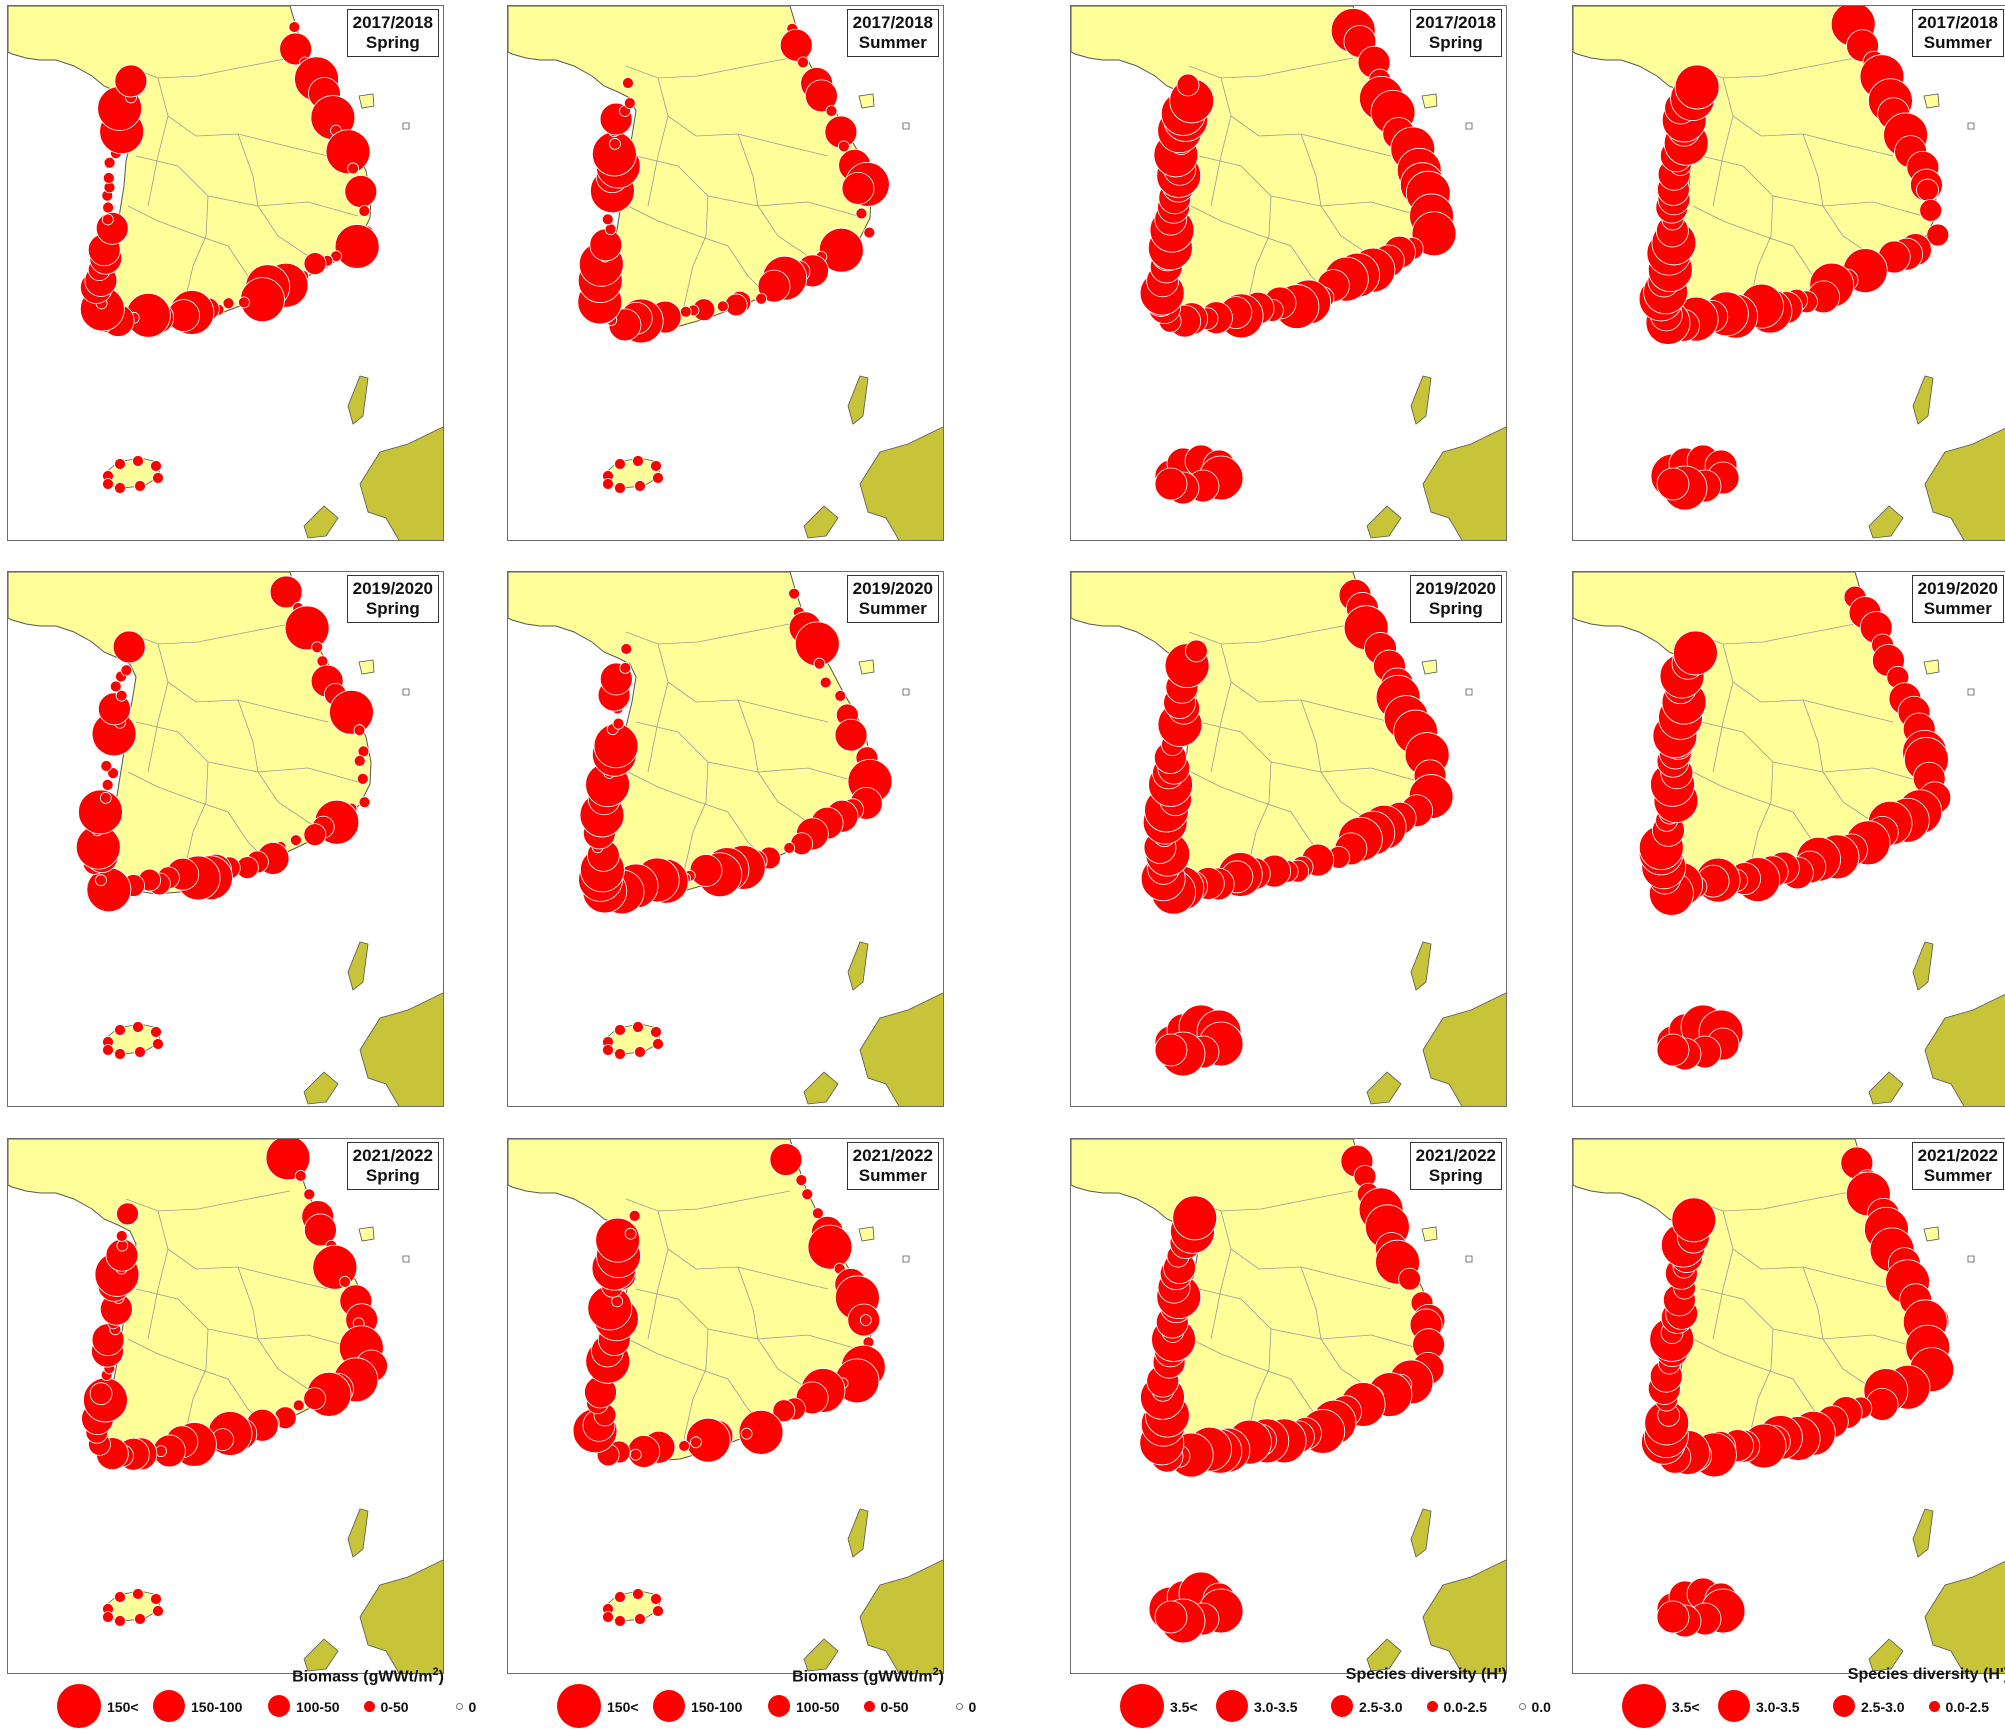 This screenshot has width=2005, height=1730. What do you see at coordinates (766, 1707) in the screenshot?
I see `legend-row: 150< 150-100 100-50 0-50 0` at bounding box center [766, 1707].